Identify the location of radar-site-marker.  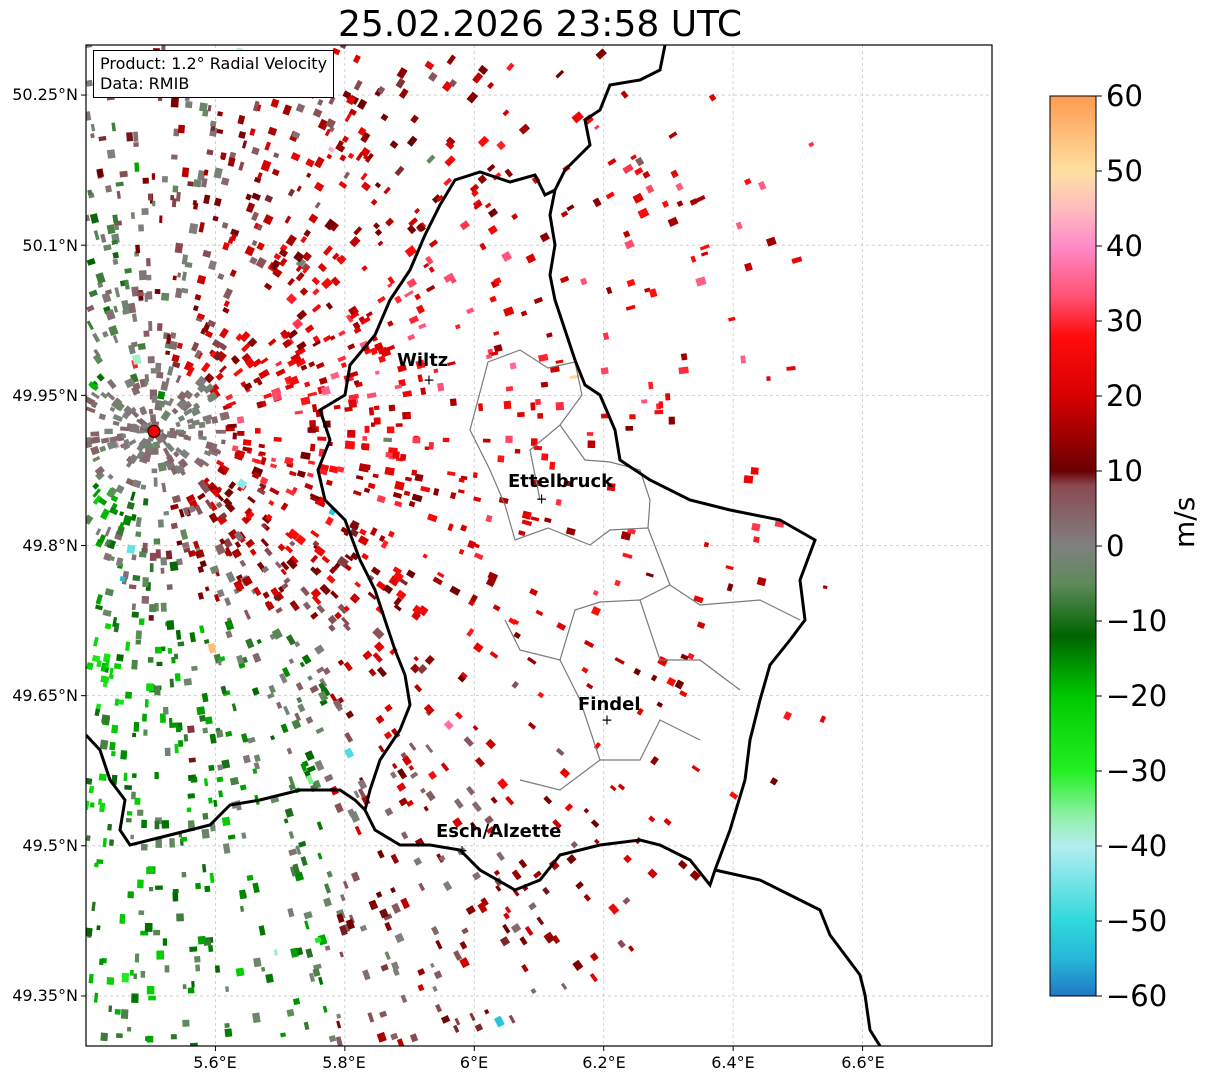
(154, 431).